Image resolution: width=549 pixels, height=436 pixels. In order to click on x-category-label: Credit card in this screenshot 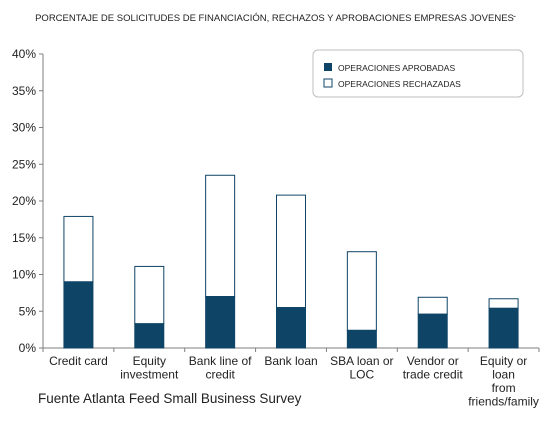, I will do `click(78, 361)`.